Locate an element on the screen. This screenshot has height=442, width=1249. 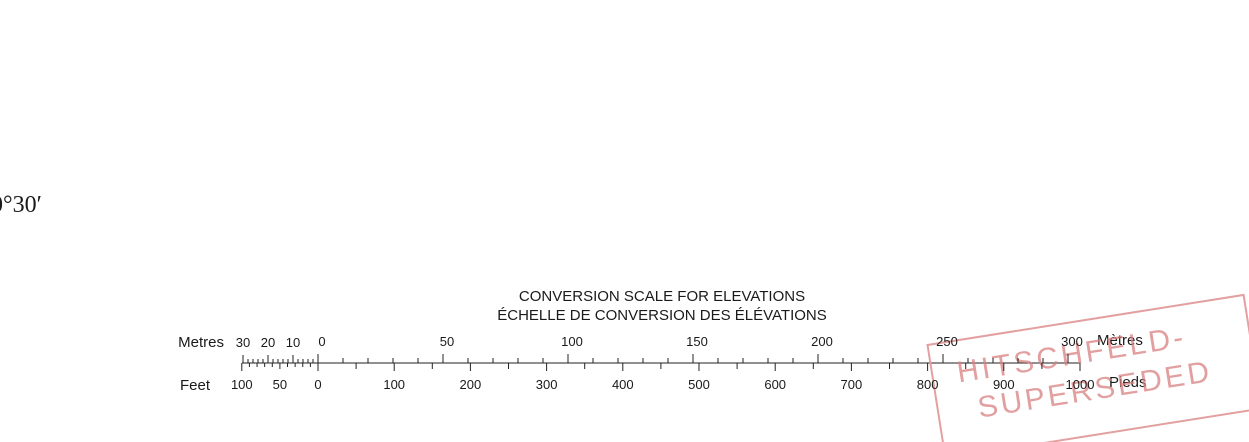
foot-label: 400 is located at coordinates (623, 384).